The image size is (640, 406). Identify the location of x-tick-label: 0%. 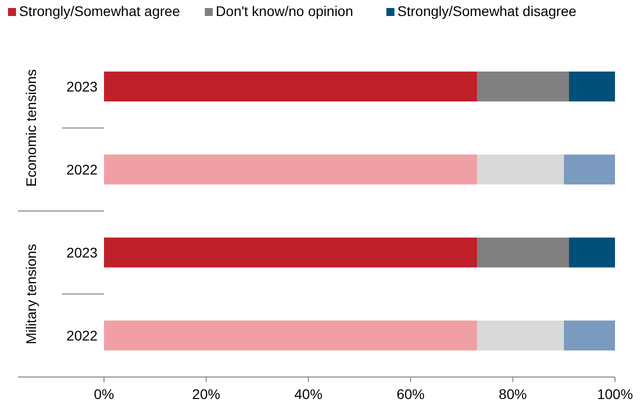
(104, 394).